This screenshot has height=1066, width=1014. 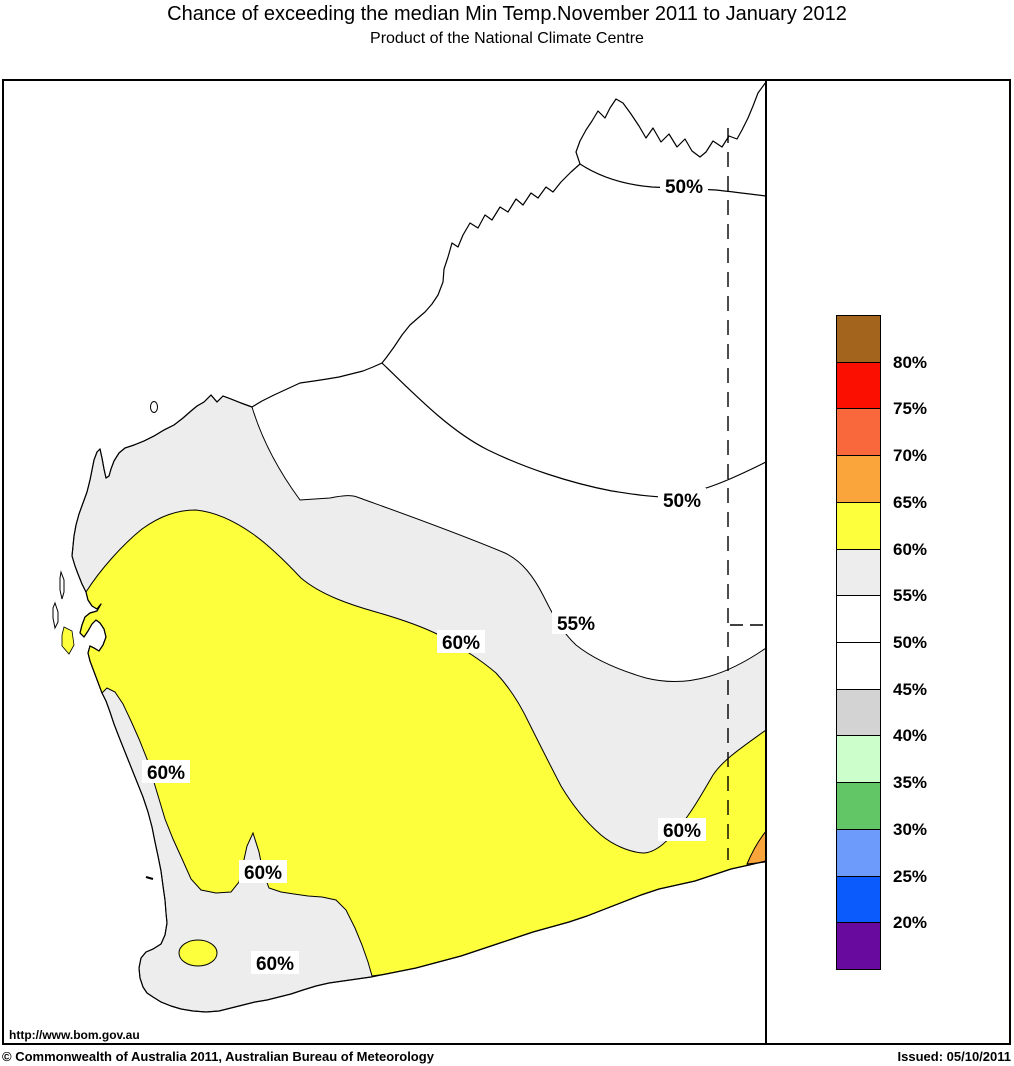 I want to click on legend-label: 60%, so click(x=910, y=549).